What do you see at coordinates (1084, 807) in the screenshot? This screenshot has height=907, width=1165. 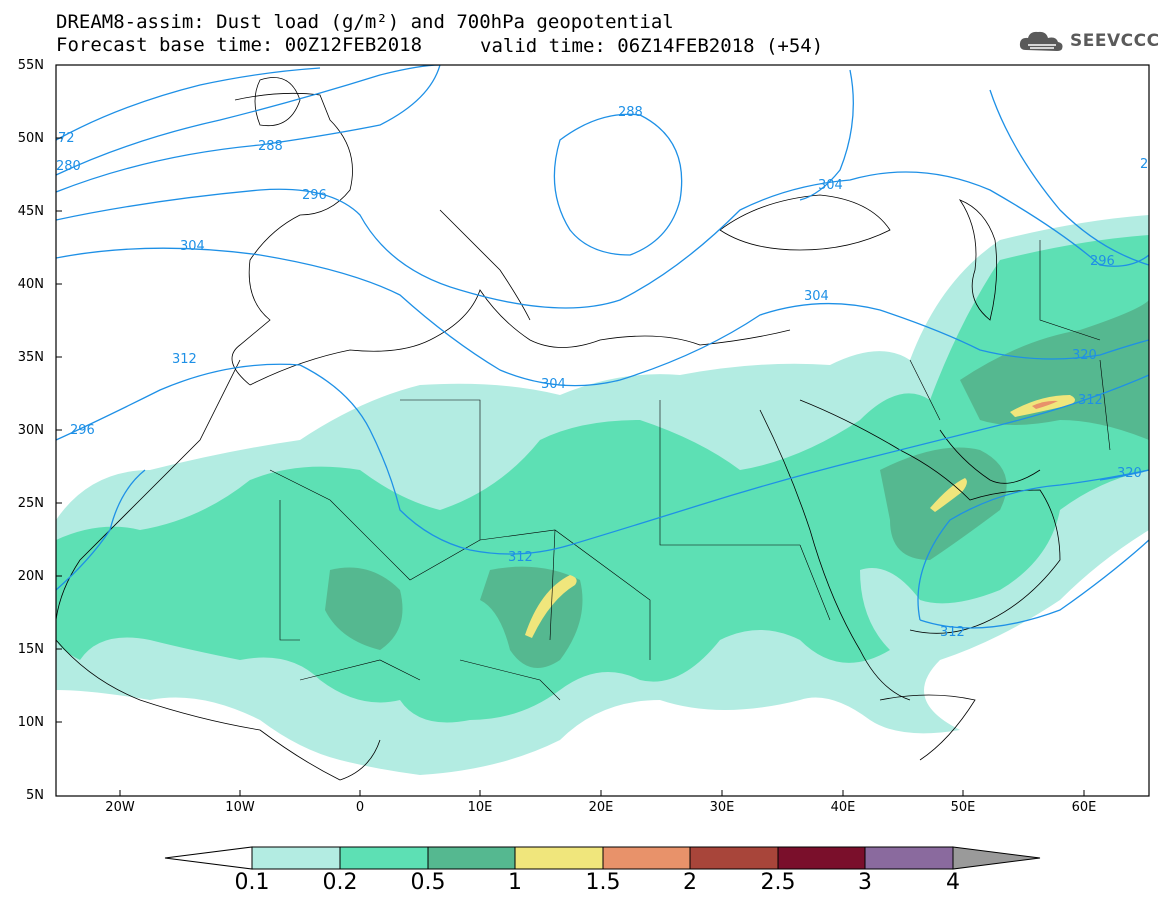 I see `lon-label: 60E` at bounding box center [1084, 807].